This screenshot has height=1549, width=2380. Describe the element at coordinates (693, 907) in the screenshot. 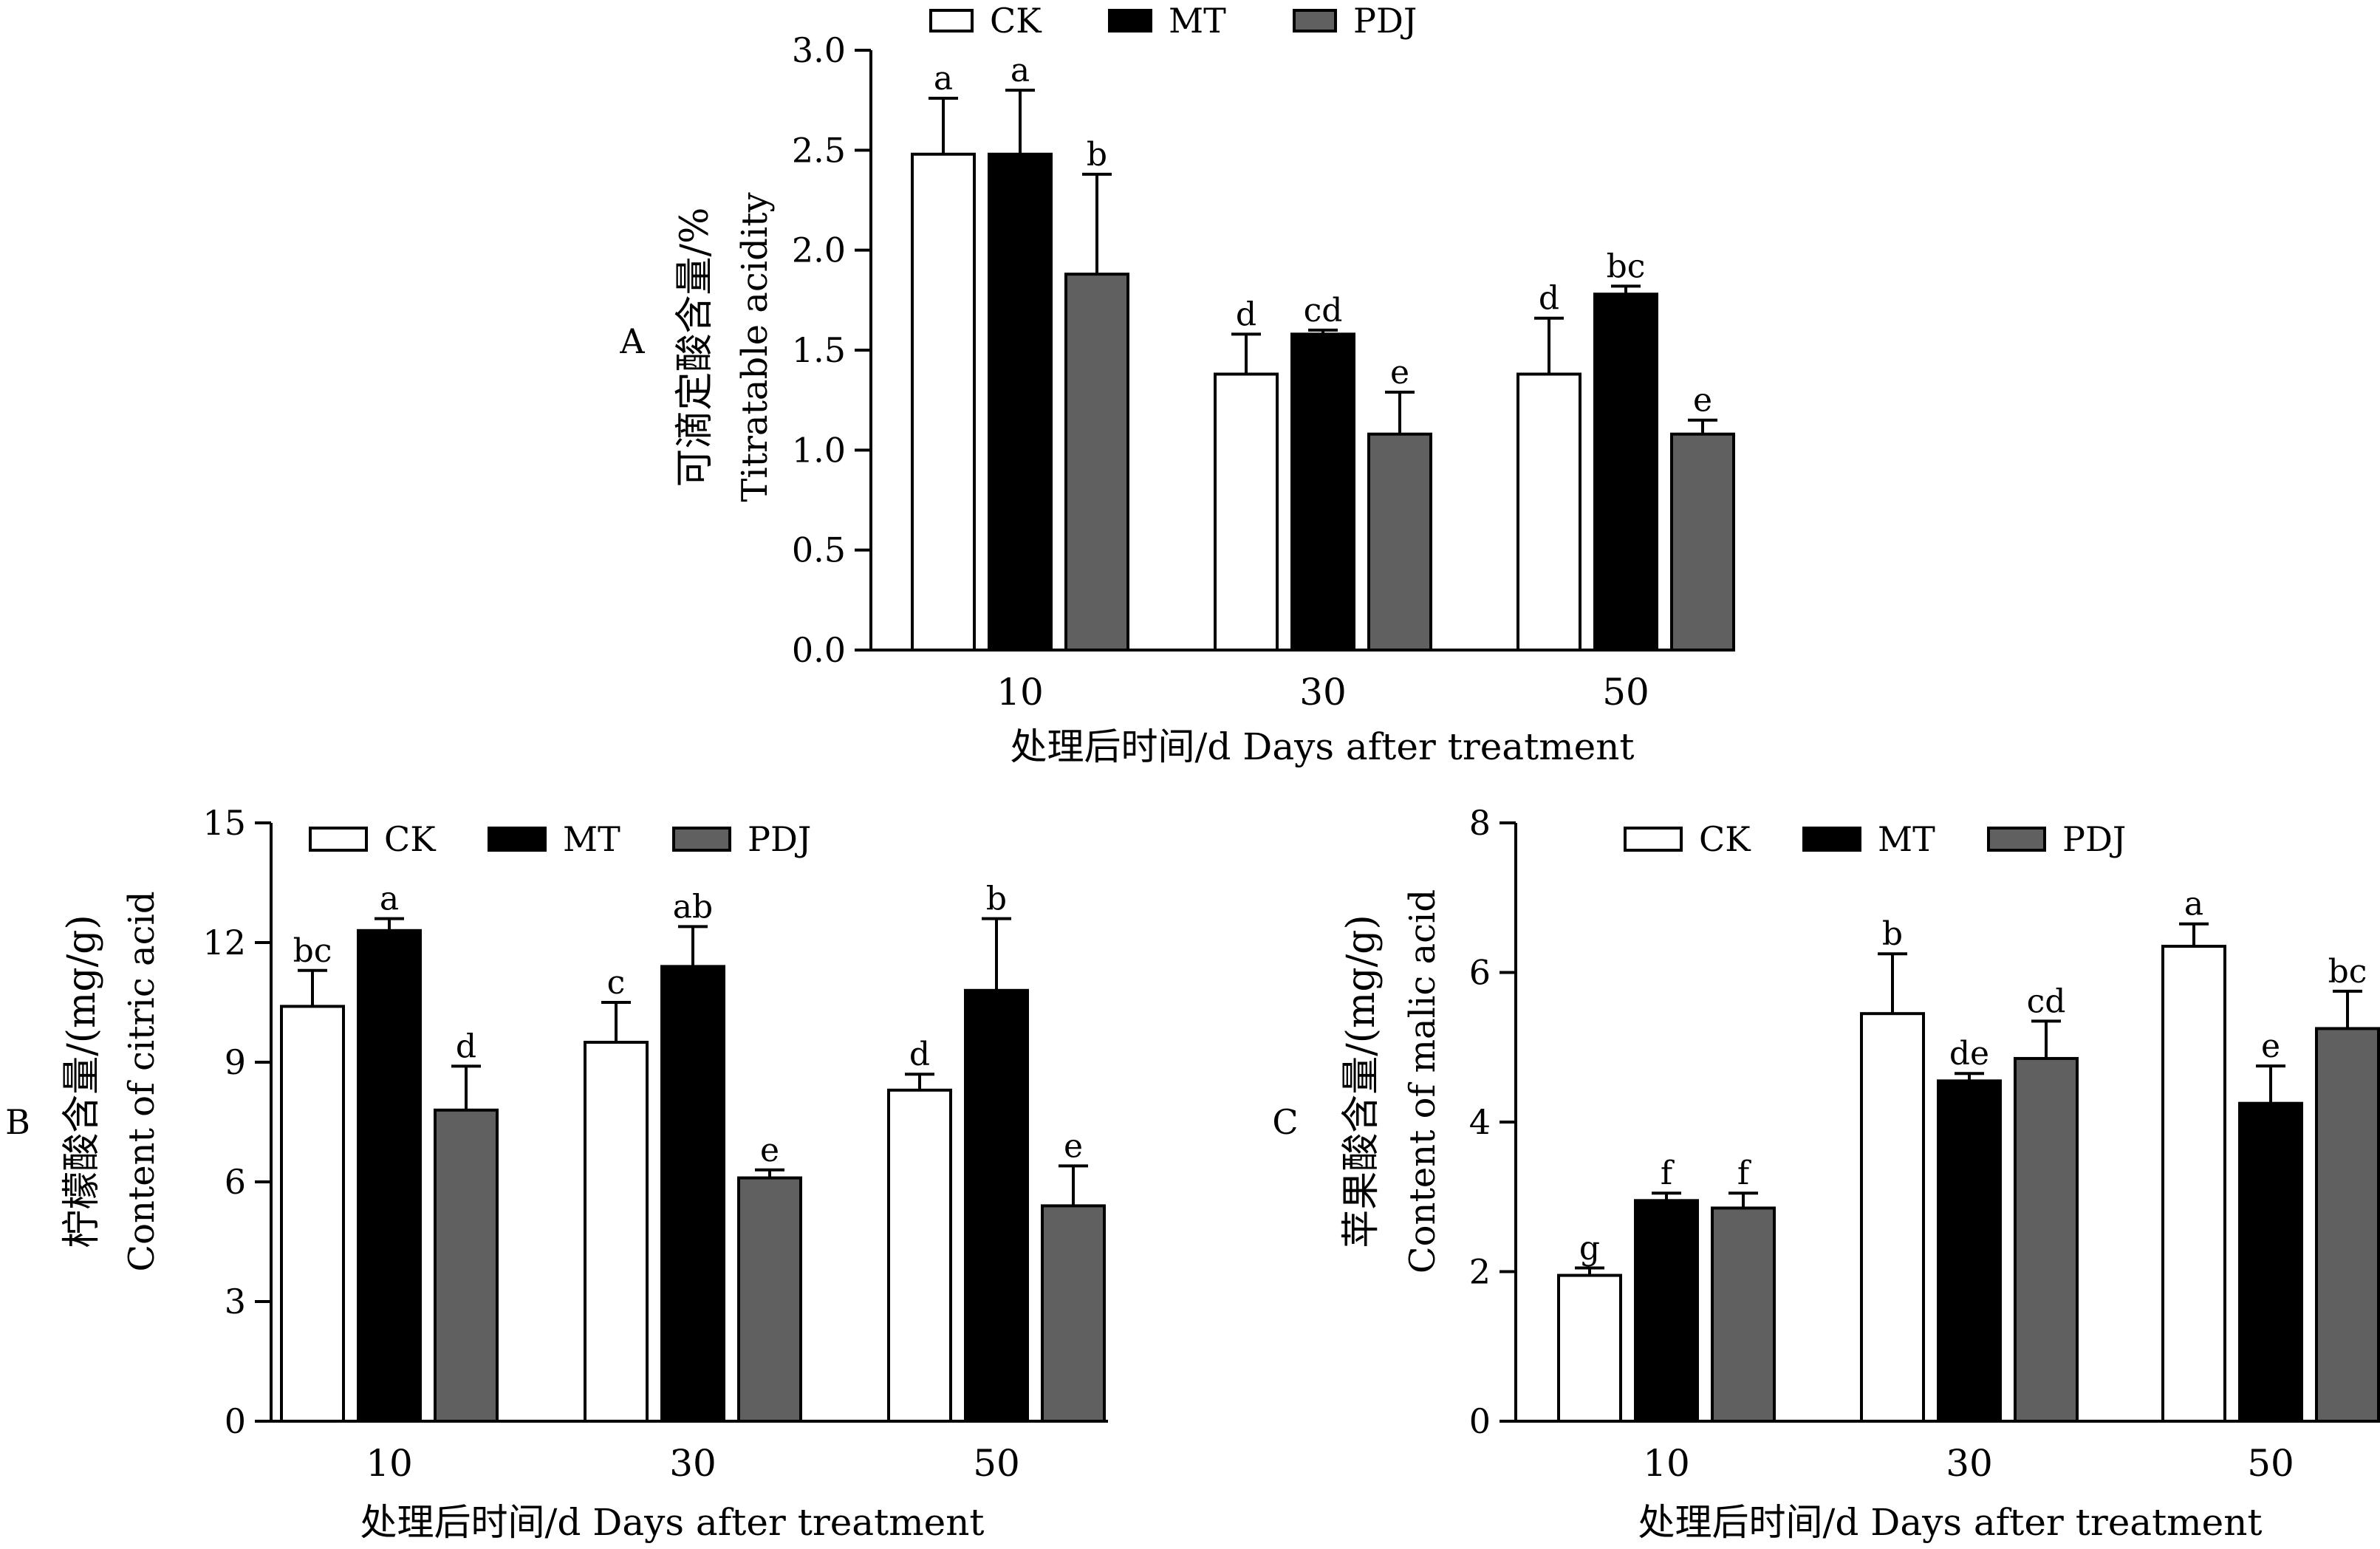

I see `significance-letter: ab` at that location.